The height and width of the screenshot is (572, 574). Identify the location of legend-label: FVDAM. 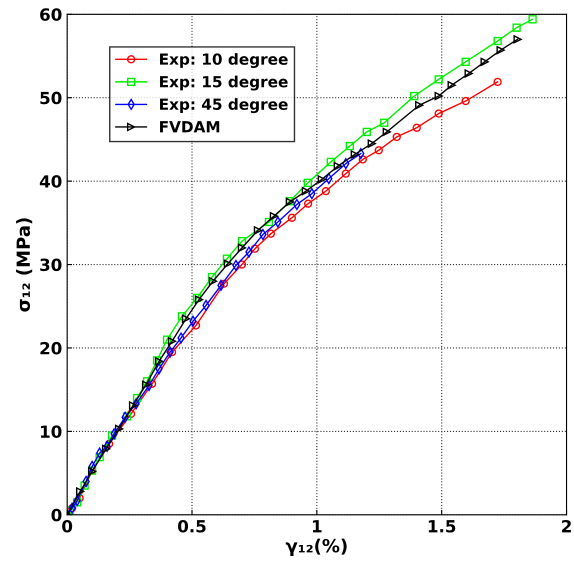
(190, 126).